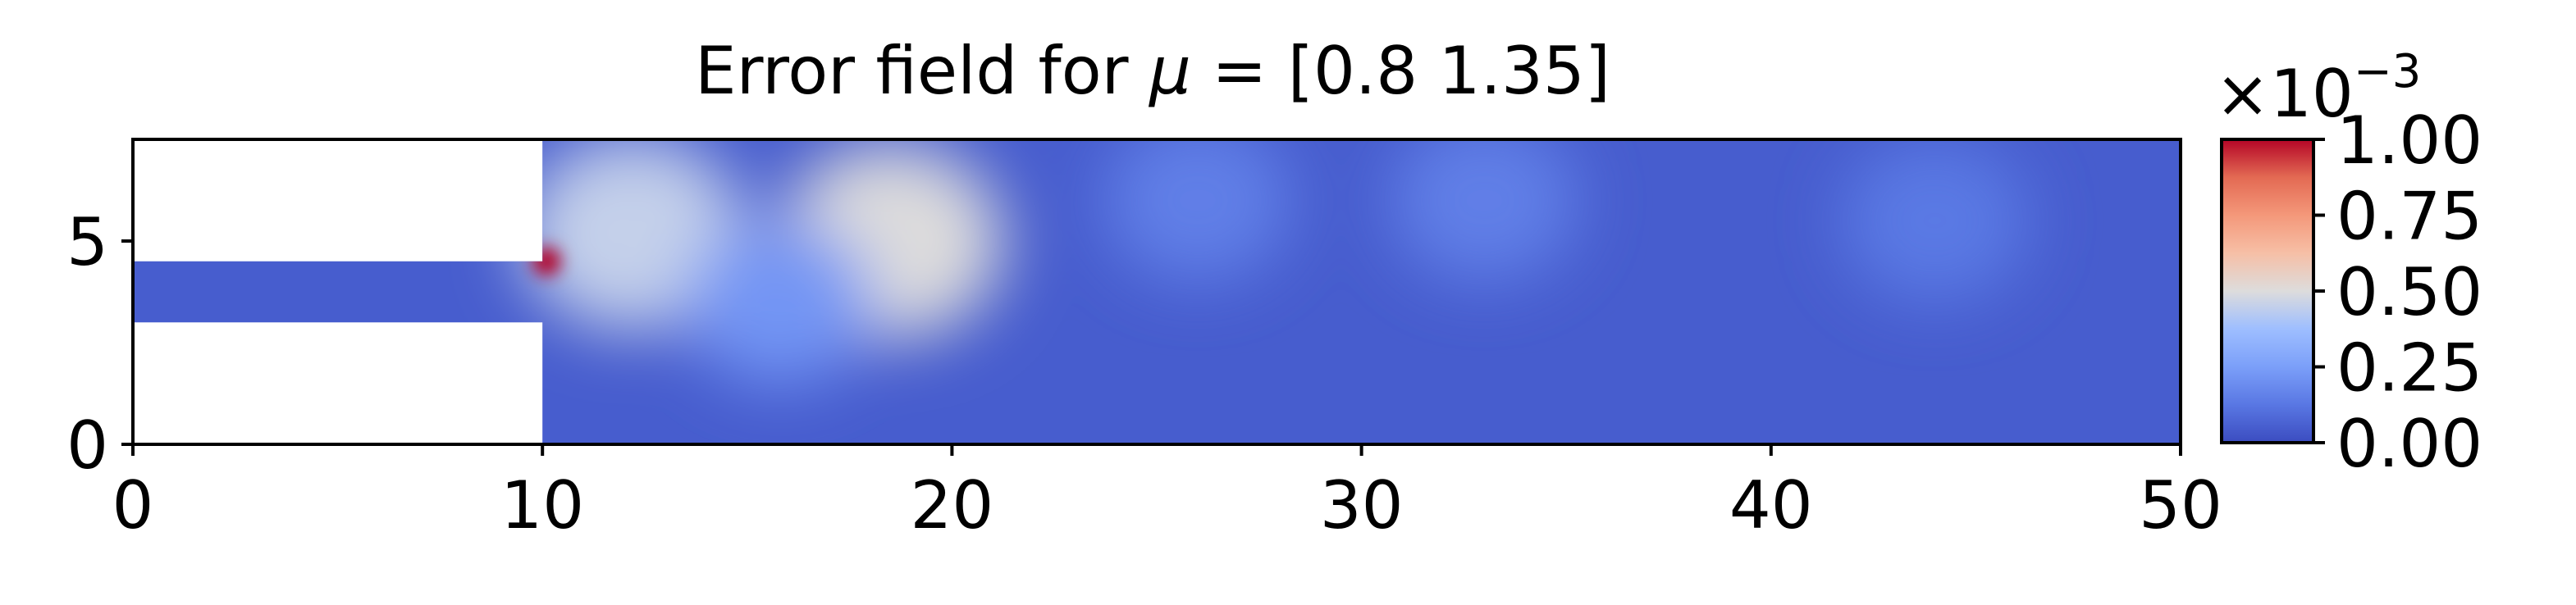  I want to click on y-axis: 05, so click(100, 344).